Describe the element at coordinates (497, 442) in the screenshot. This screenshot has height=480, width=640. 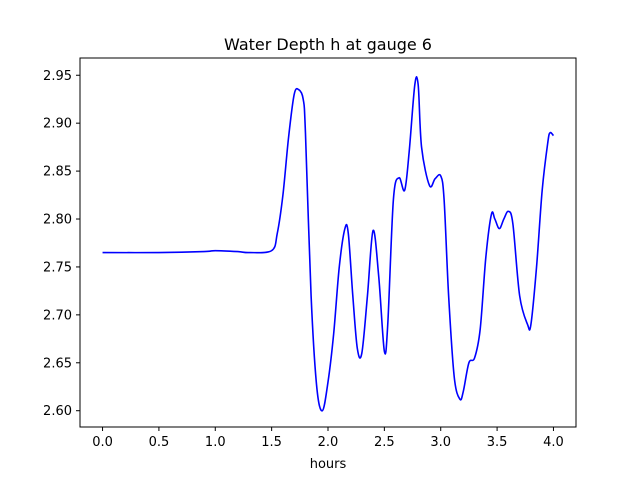
I see `x-tick-label: 3.5` at that location.